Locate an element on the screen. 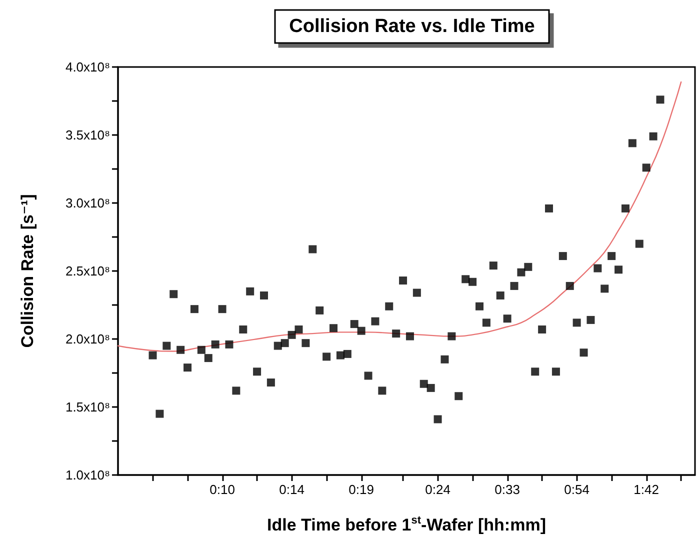 The width and height of the screenshot is (698, 544). x-tick-label: 0:54 is located at coordinates (577, 489).